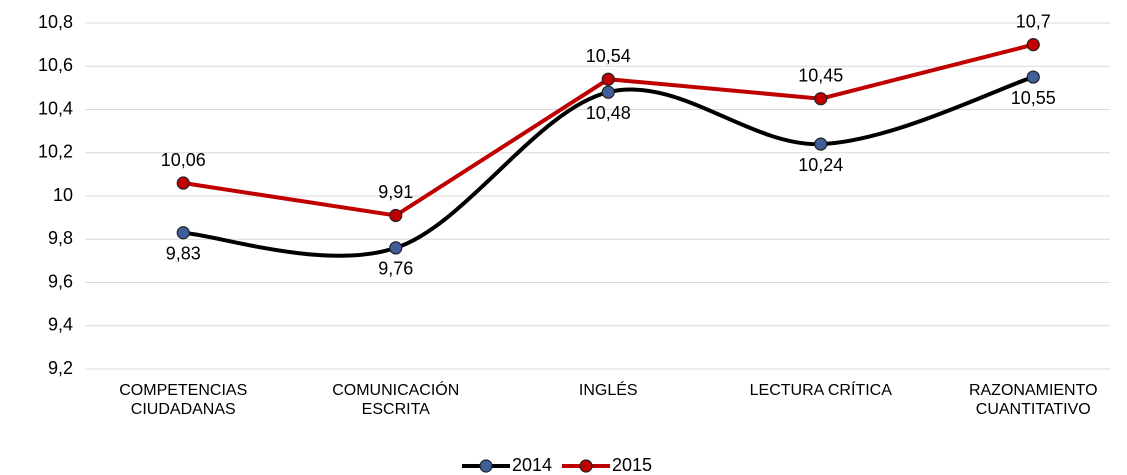 The image size is (1127, 475). I want to click on y-tick-label: 9,6, so click(60, 281).